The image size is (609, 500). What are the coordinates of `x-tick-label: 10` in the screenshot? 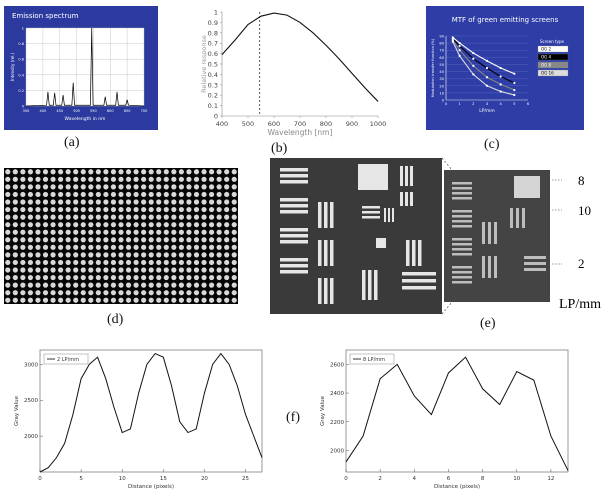 It's located at (516, 479).